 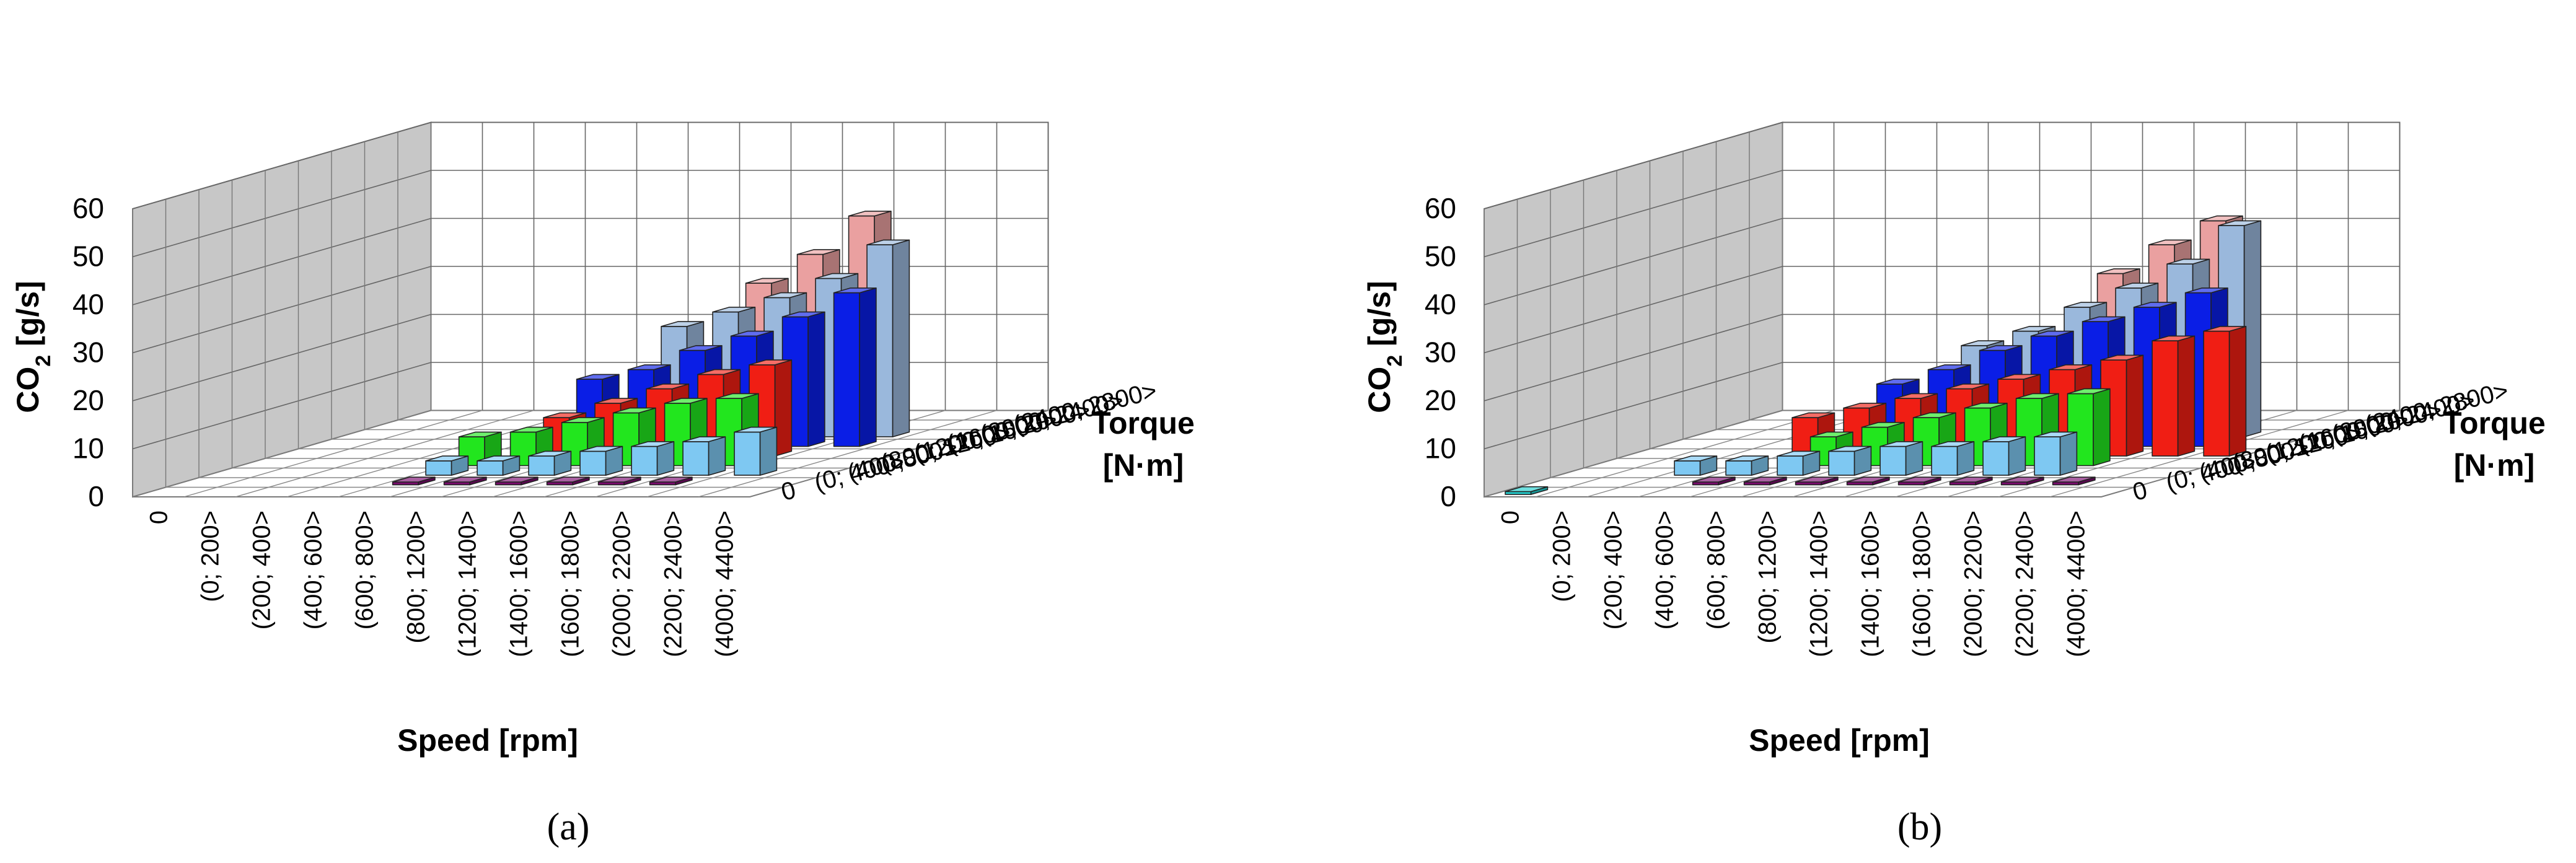 I want to click on z-tick-label: 50, so click(x=88, y=256).